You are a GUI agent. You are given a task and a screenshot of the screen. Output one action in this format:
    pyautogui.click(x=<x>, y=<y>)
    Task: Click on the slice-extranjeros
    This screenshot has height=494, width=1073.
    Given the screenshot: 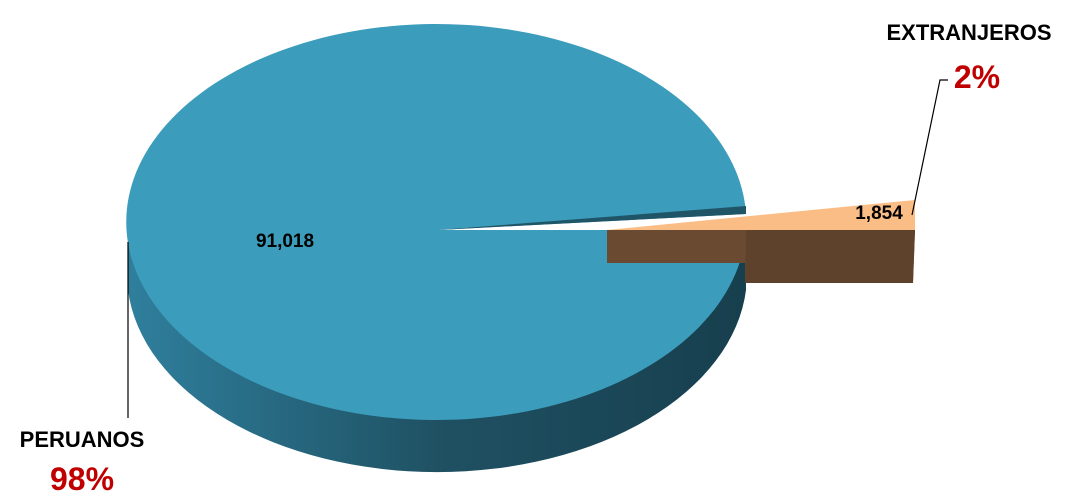 What is the action you would take?
    pyautogui.click(x=761, y=215)
    